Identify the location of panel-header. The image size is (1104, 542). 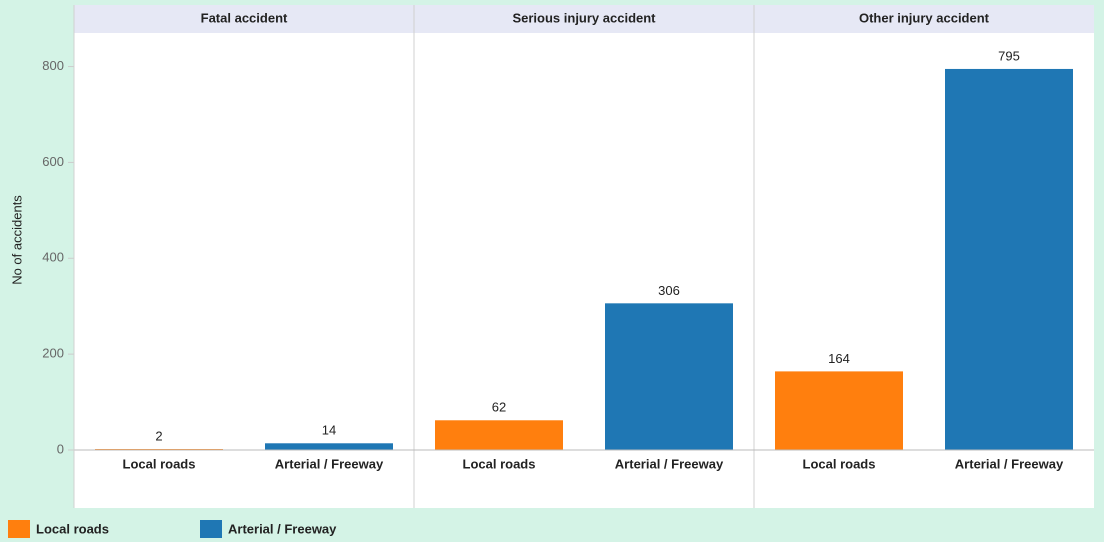
(584, 19).